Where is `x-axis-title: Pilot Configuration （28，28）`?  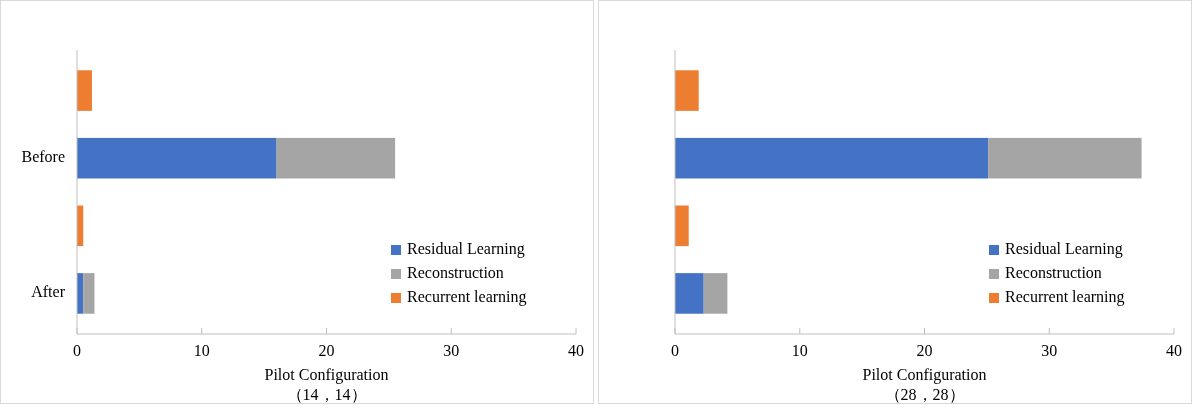
x-axis-title: Pilot Configuration （28，28） is located at coordinates (924, 384).